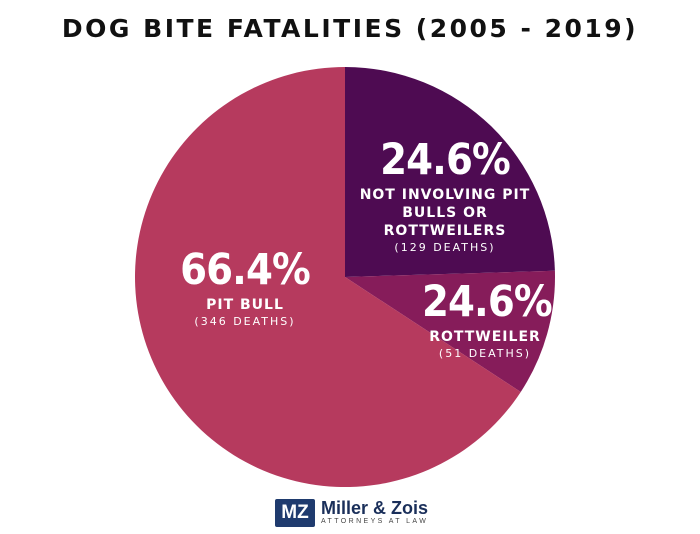 The height and width of the screenshot is (534, 700). I want to click on logo-name: Miller & Zois, so click(375, 508).